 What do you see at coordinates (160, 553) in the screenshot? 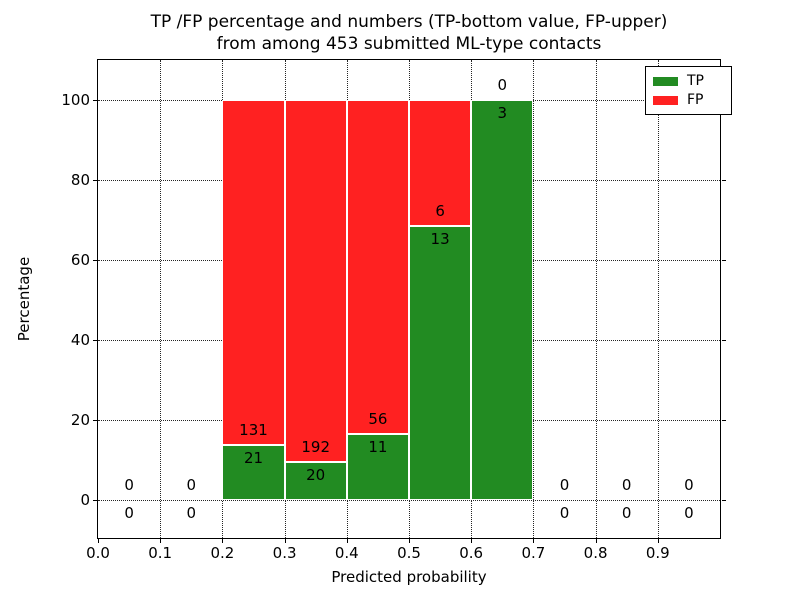
I see `x-tick-label: 0.1` at bounding box center [160, 553].